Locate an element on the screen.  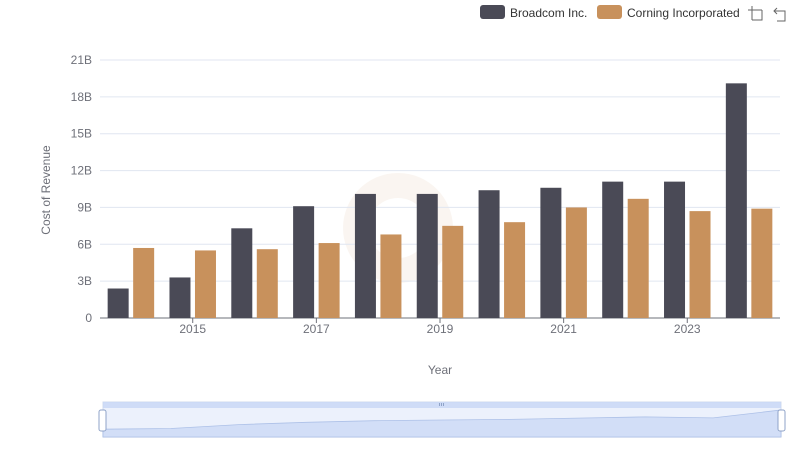
bar-corning-2018 is located at coordinates (391, 276).